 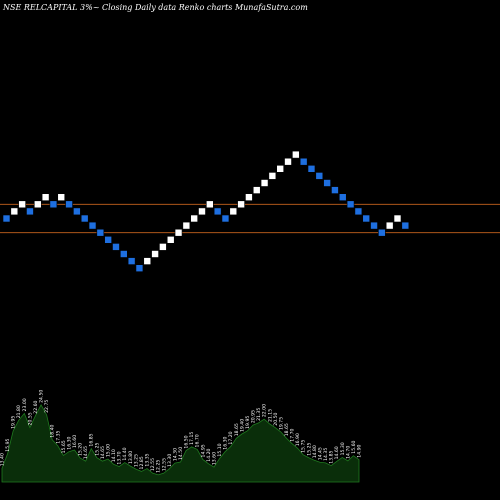 I want to click on volume-label: 14.95, so click(x=203, y=450).